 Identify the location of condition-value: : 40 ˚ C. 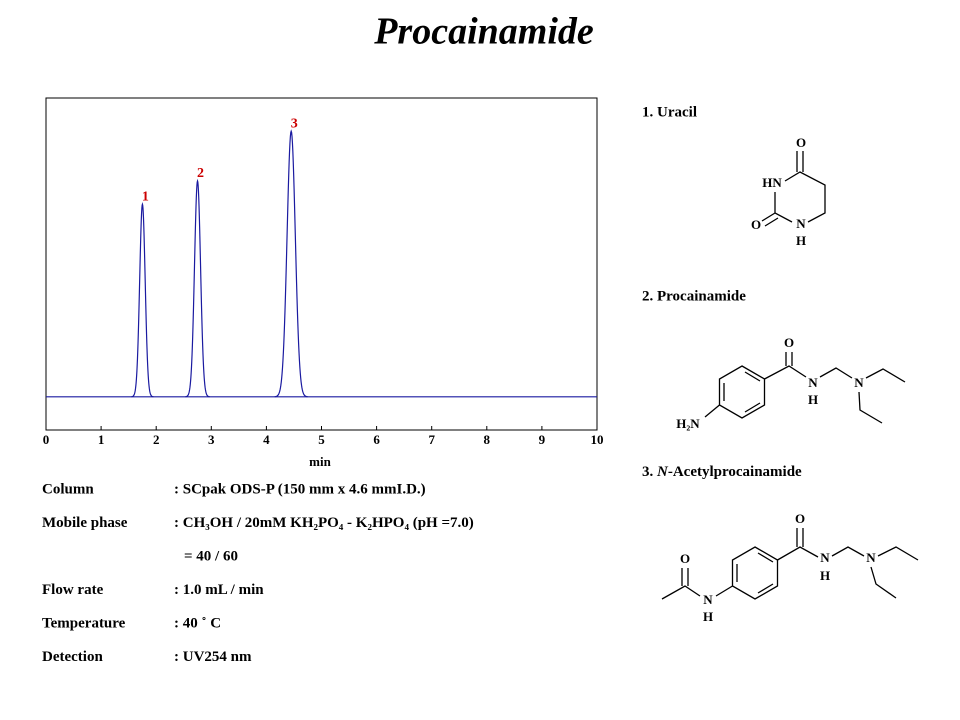
(197, 623).